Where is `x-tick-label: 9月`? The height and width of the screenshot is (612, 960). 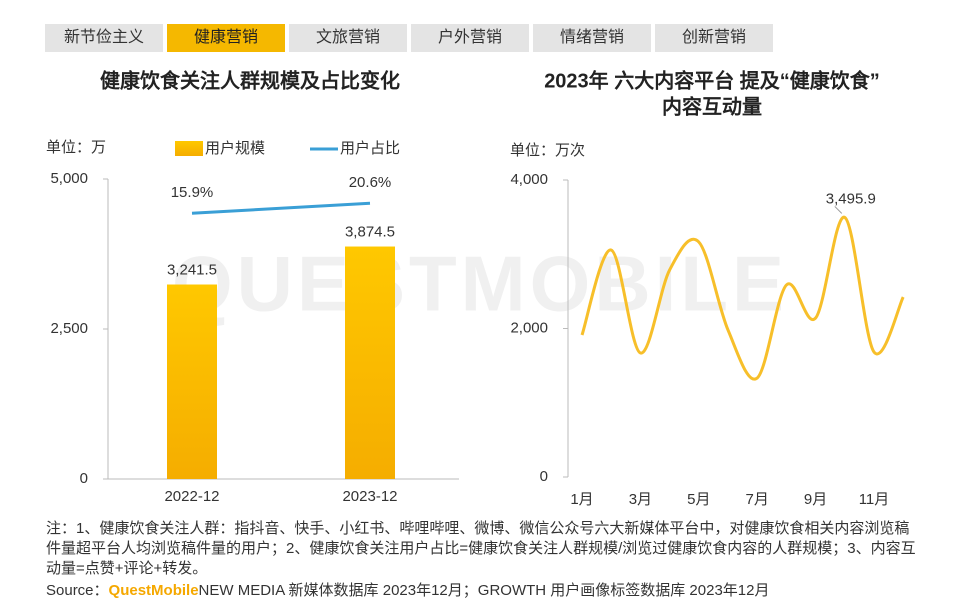 x-tick-label: 9月 is located at coordinates (815, 499).